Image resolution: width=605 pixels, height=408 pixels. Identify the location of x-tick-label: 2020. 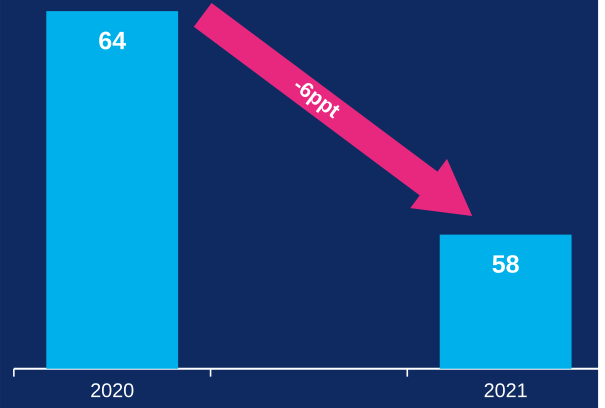
(112, 390).